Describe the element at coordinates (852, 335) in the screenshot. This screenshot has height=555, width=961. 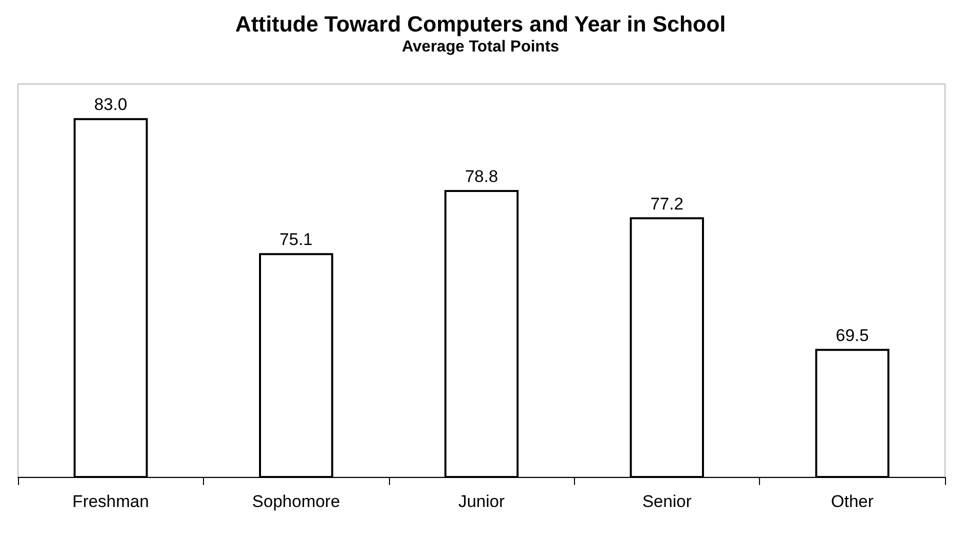
I see `data-label: 69.5` at that location.